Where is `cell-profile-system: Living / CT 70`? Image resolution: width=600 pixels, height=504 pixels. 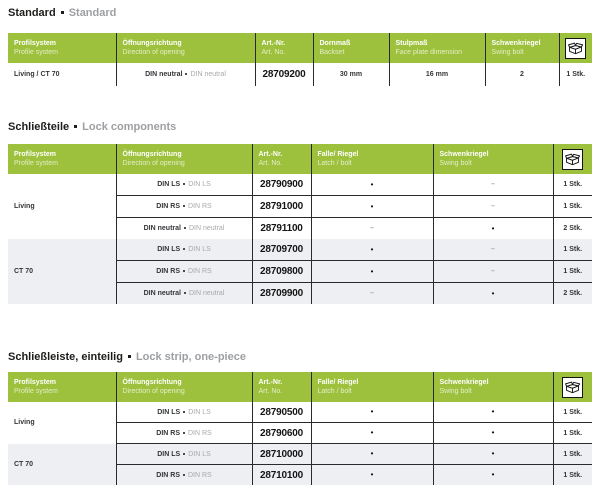
cell-profile-system: Living / CT 70 is located at coordinates (62, 74).